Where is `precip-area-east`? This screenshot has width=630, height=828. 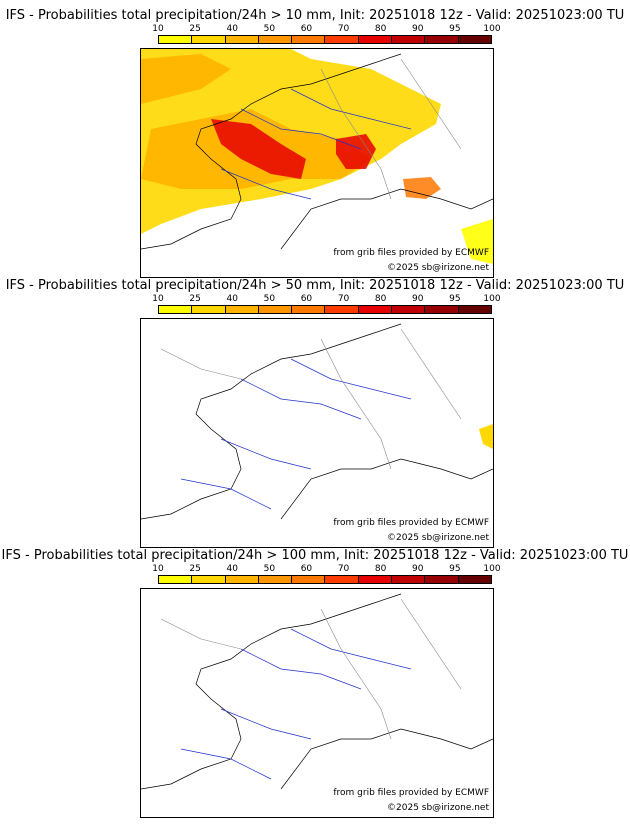 precip-area-east is located at coordinates (477, 241).